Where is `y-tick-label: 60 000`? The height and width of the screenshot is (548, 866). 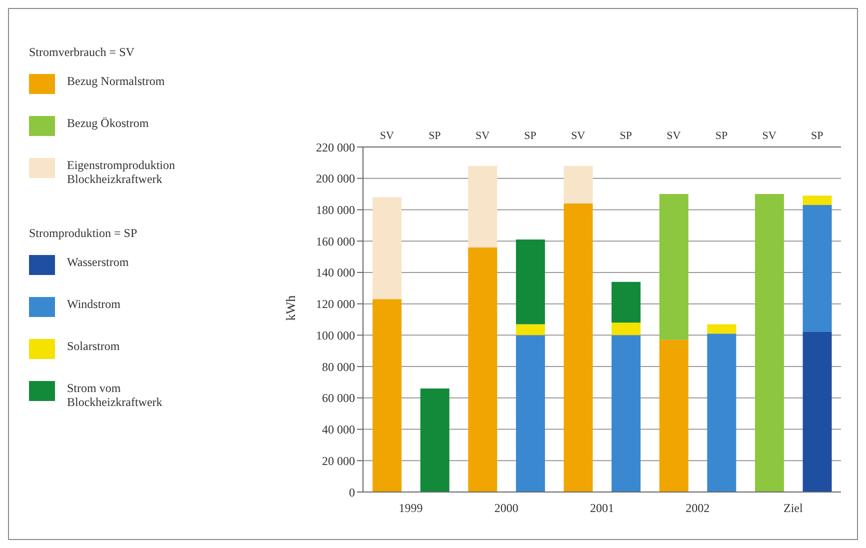 y-tick-label: 60 000 is located at coordinates (338, 398).